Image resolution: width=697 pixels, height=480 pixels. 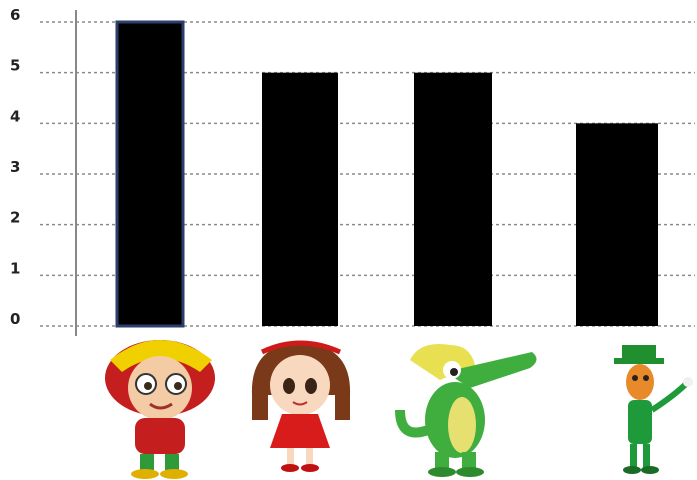 What do you see at coordinates (150, 174) in the screenshot?
I see `bar-girl-with-yellow-hat` at bounding box center [150, 174].